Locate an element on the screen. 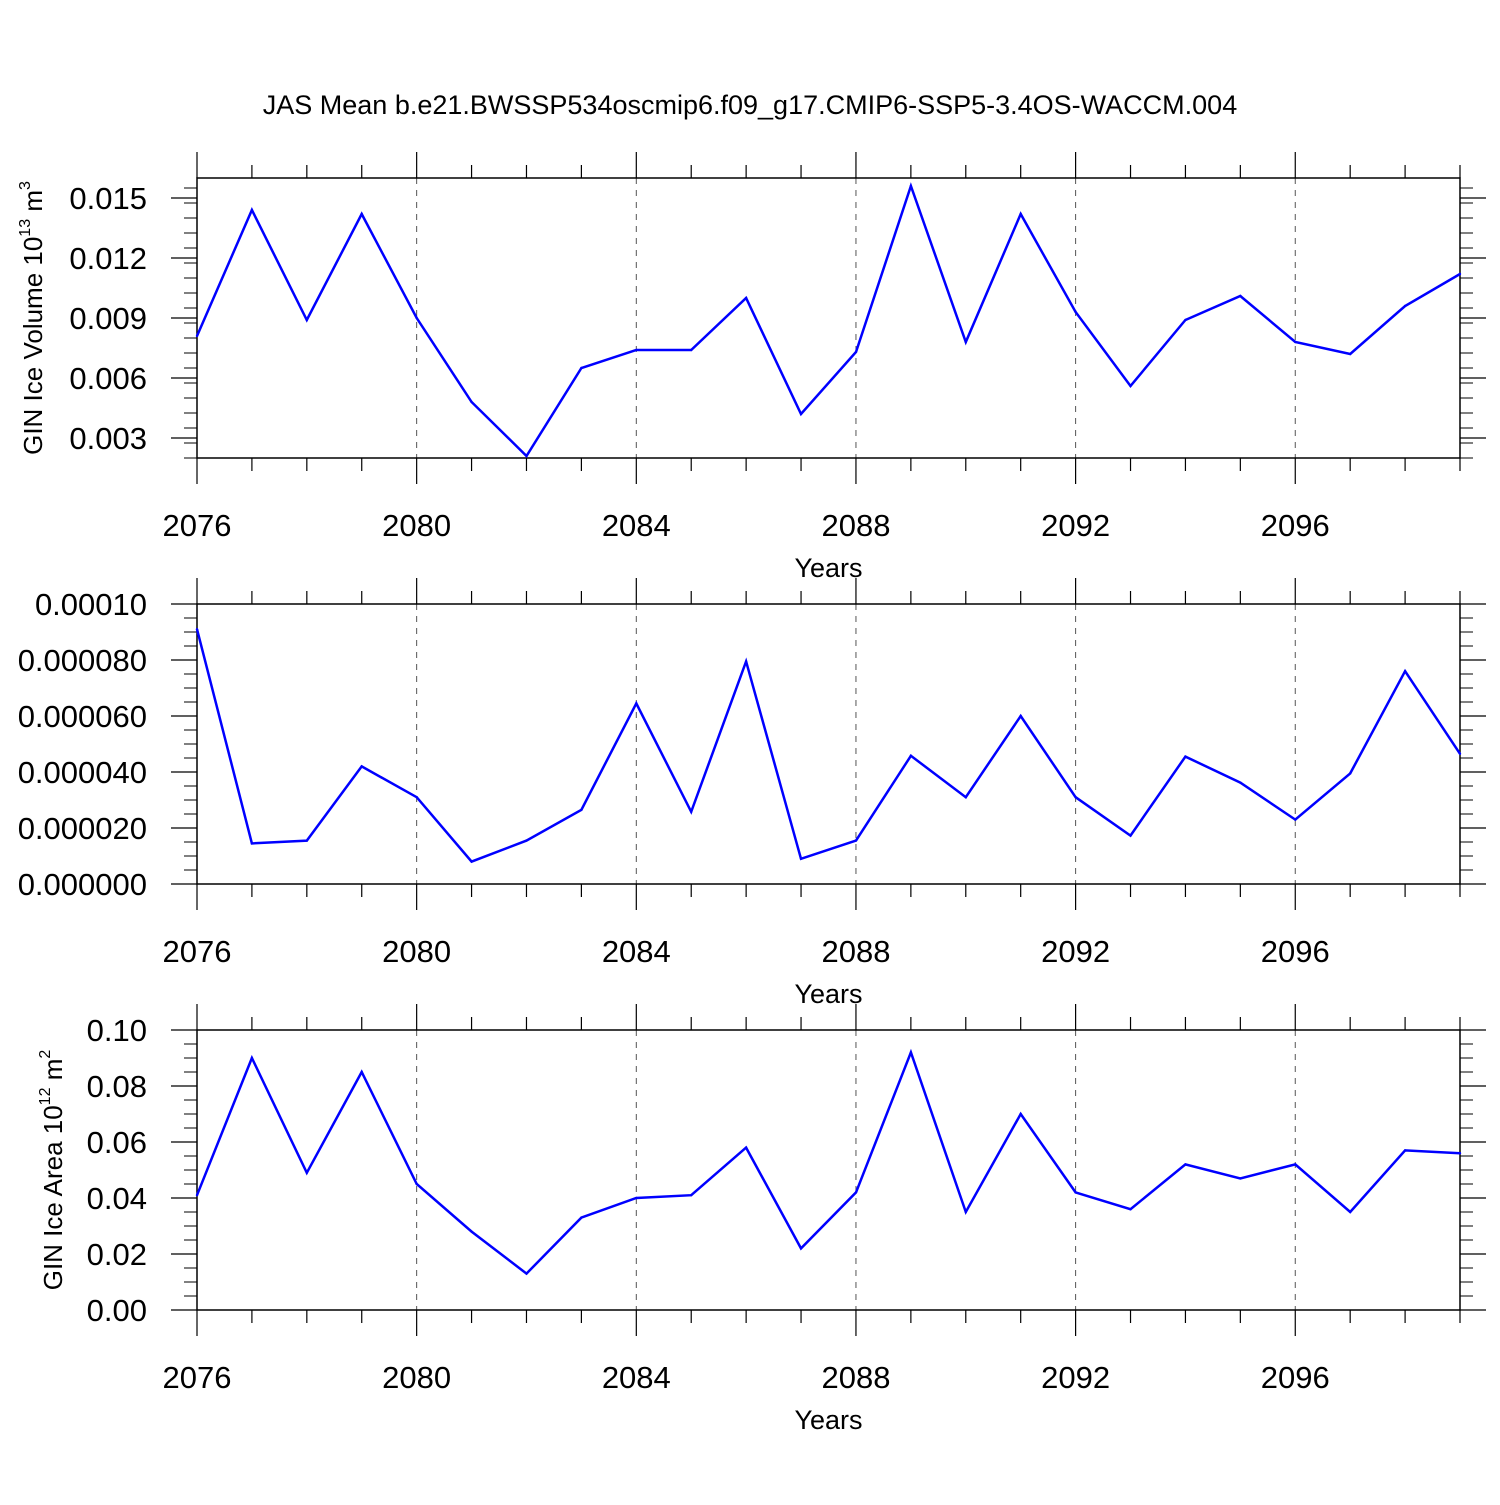 This screenshot has width=1500, height=1505. y-tick-label: 0.00010 is located at coordinates (91, 604).